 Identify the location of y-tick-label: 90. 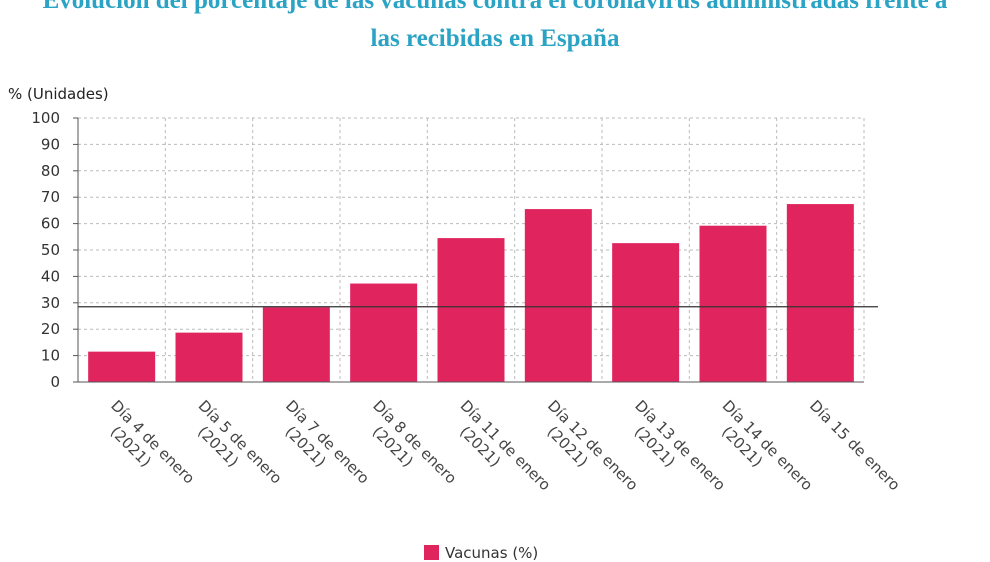
(50, 144).